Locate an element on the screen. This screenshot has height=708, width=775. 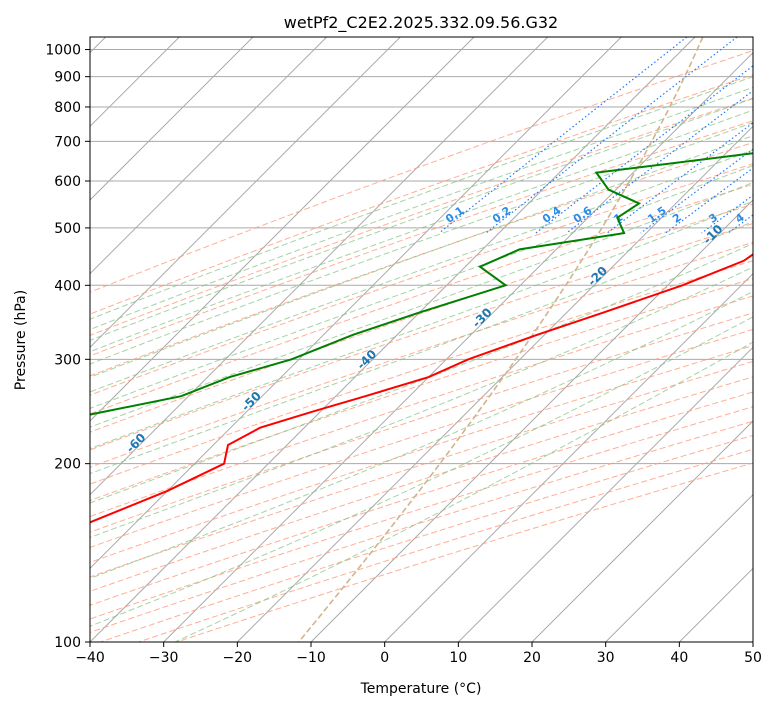
isotherm-label: -60 is located at coordinates (135, 442).